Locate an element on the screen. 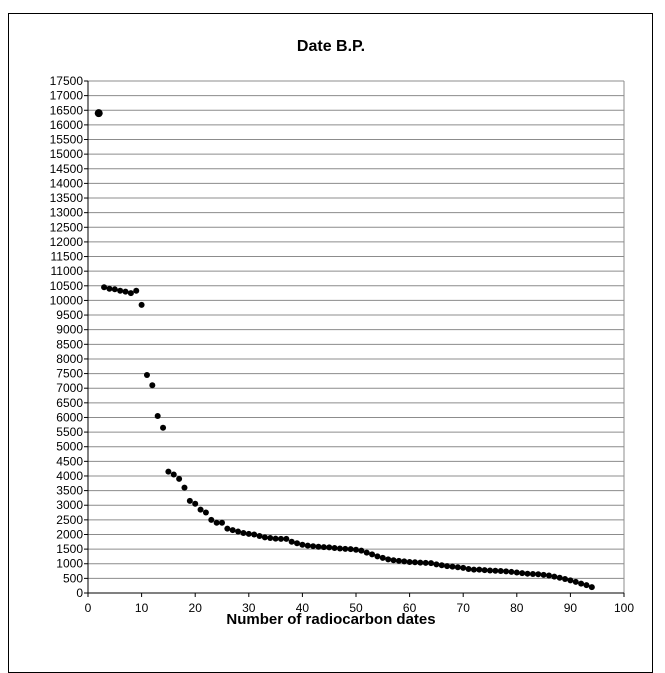  y-tick-label: 12000 is located at coordinates (67, 242).